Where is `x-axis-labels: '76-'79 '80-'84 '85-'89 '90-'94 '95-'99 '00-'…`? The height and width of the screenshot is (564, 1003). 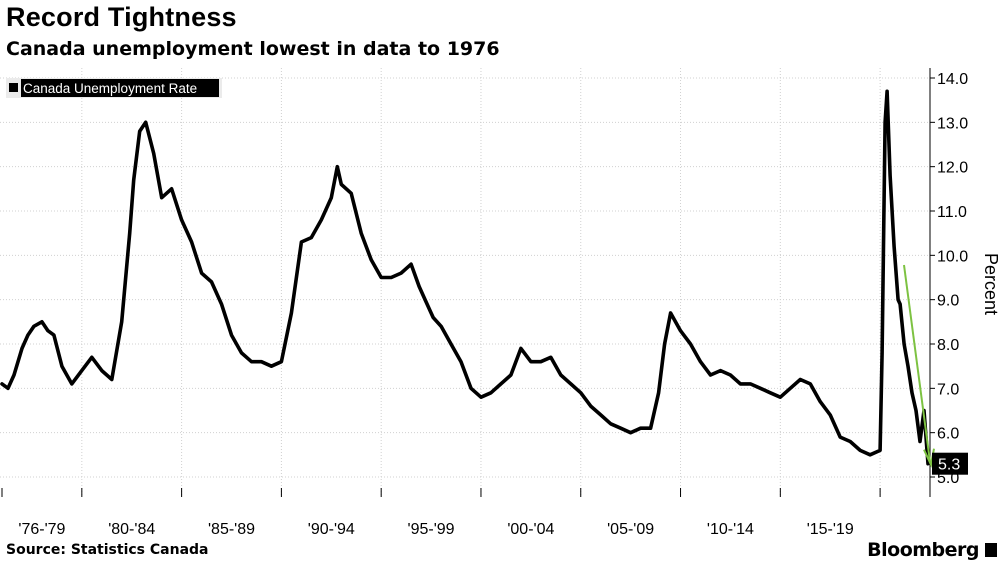 x-axis-labels: '76-'79 '80-'84 '85-'89 '90-'94 '95-'99 '00-'… is located at coordinates (435, 529).